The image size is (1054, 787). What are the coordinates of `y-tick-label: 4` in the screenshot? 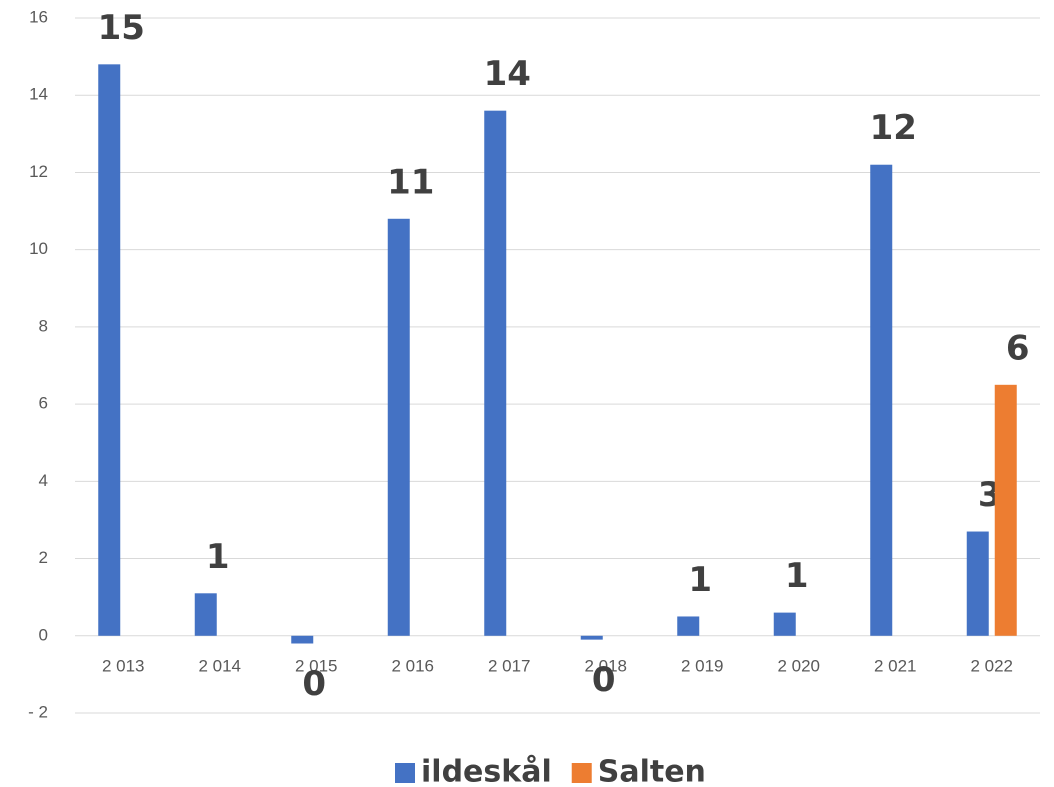 It's located at (43, 480).